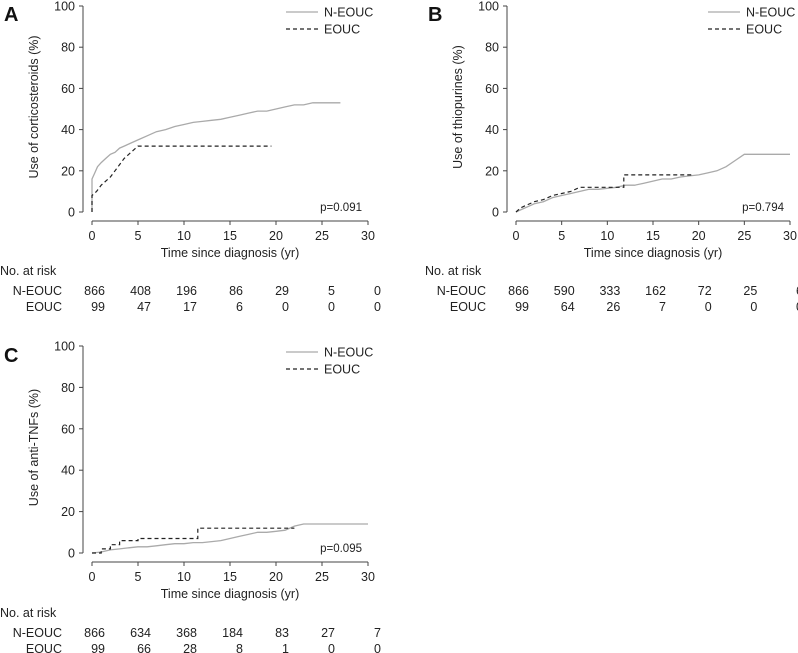 This screenshot has width=798, height=653. What do you see at coordinates (568, 307) in the screenshot?
I see `risk-count: 64` at bounding box center [568, 307].